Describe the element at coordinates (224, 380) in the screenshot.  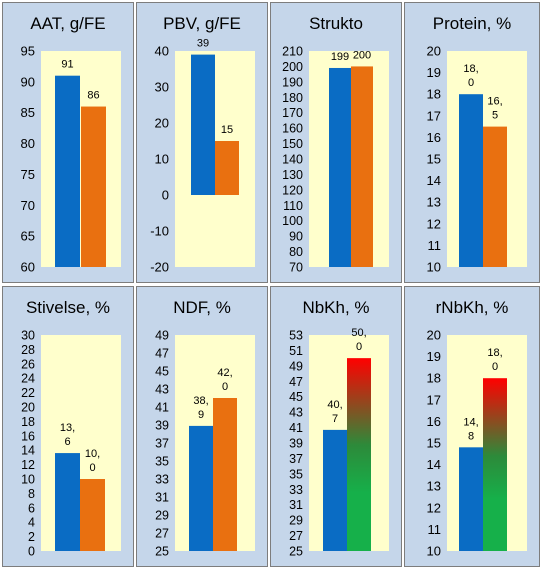
I see `data-label: 42, 0` at that location.